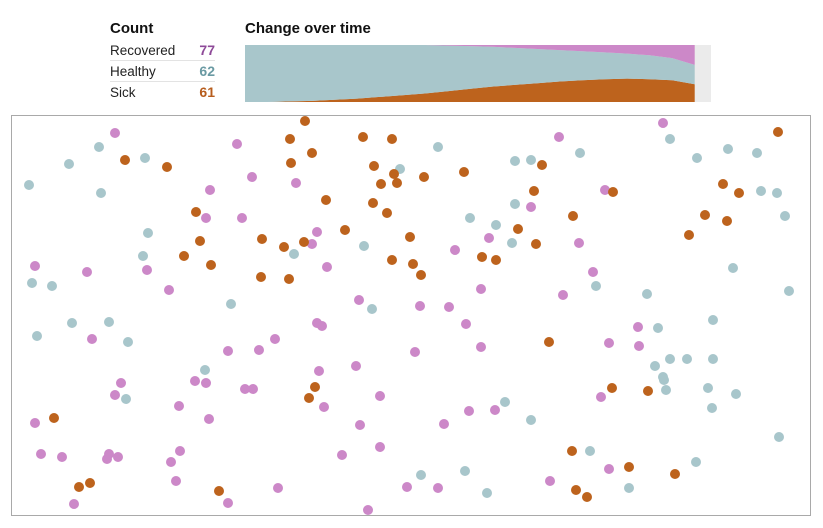 The image size is (823, 528). I want to click on change-title: Change over time, so click(308, 28).